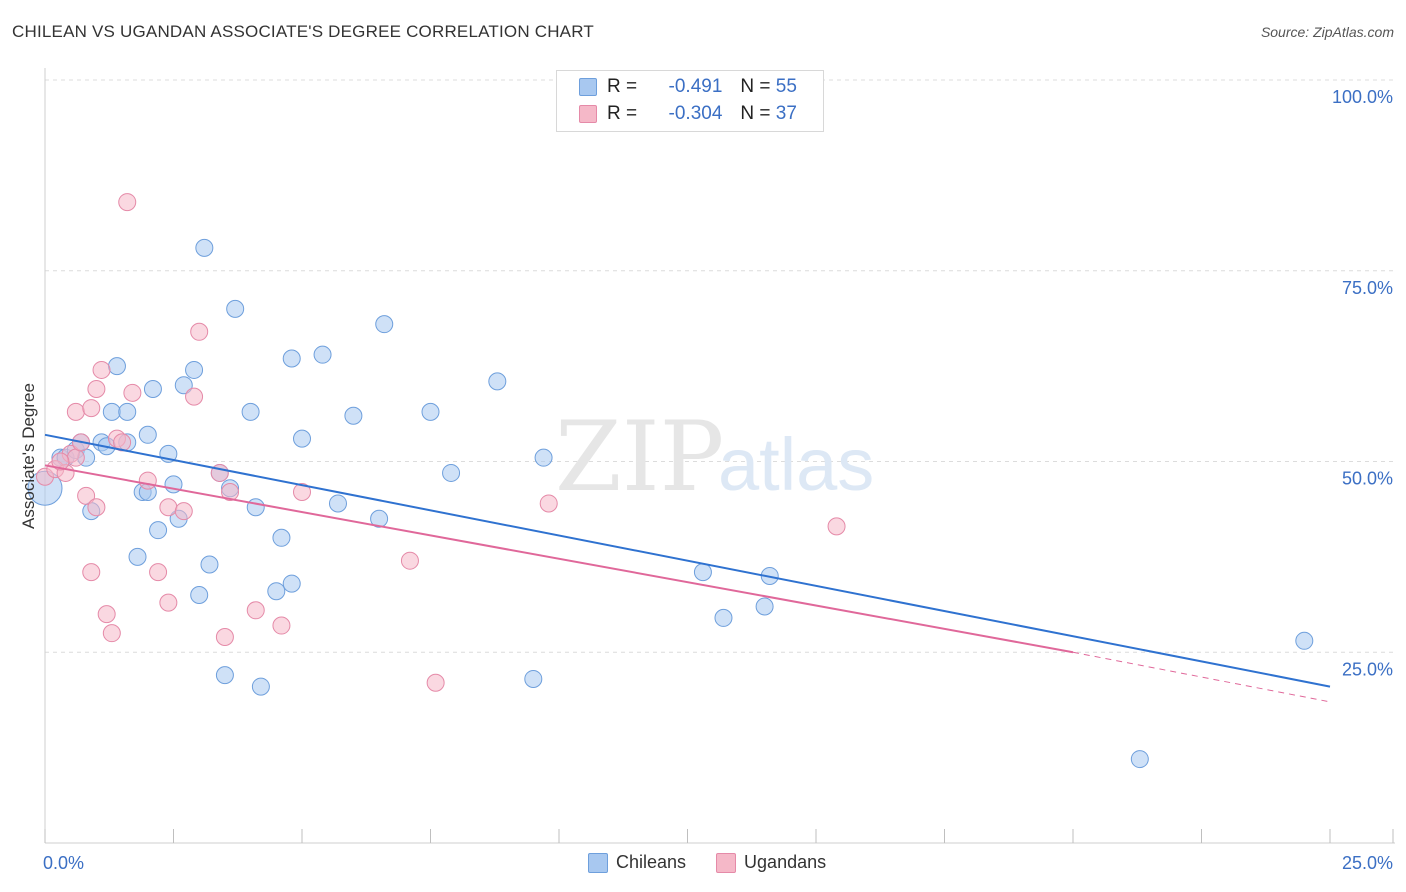  Describe the element at coordinates (1327, 32) in the screenshot. I see `source-label: Source: ZipAtlas.com` at that location.